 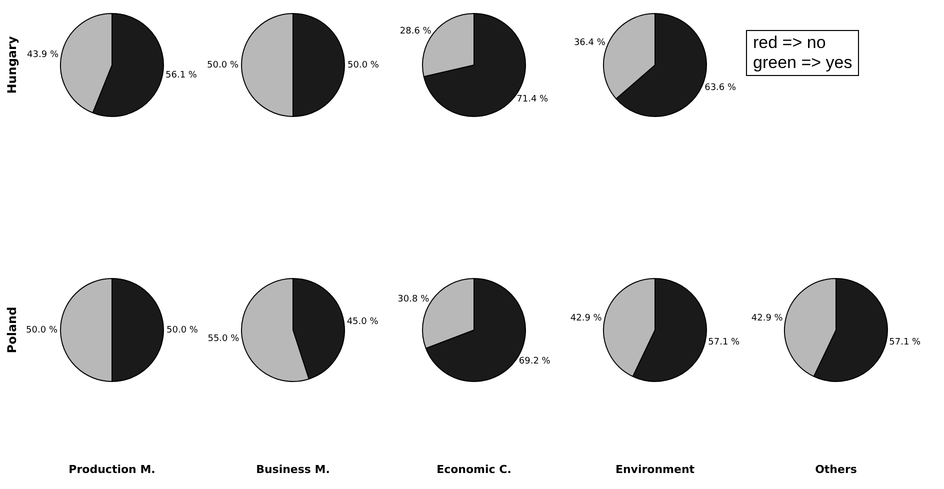 What do you see at coordinates (362, 321) in the screenshot?
I see `data-label: 45.0 %` at bounding box center [362, 321].